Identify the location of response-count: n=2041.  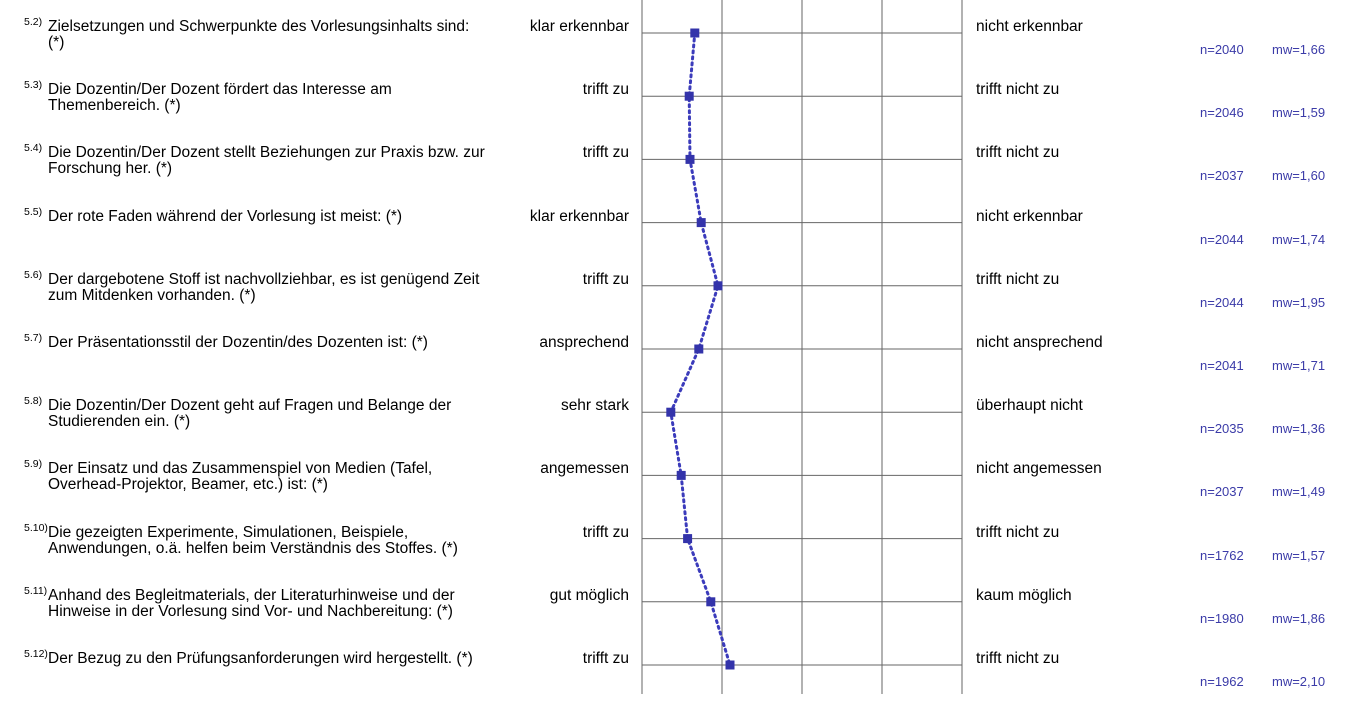
(1222, 365).